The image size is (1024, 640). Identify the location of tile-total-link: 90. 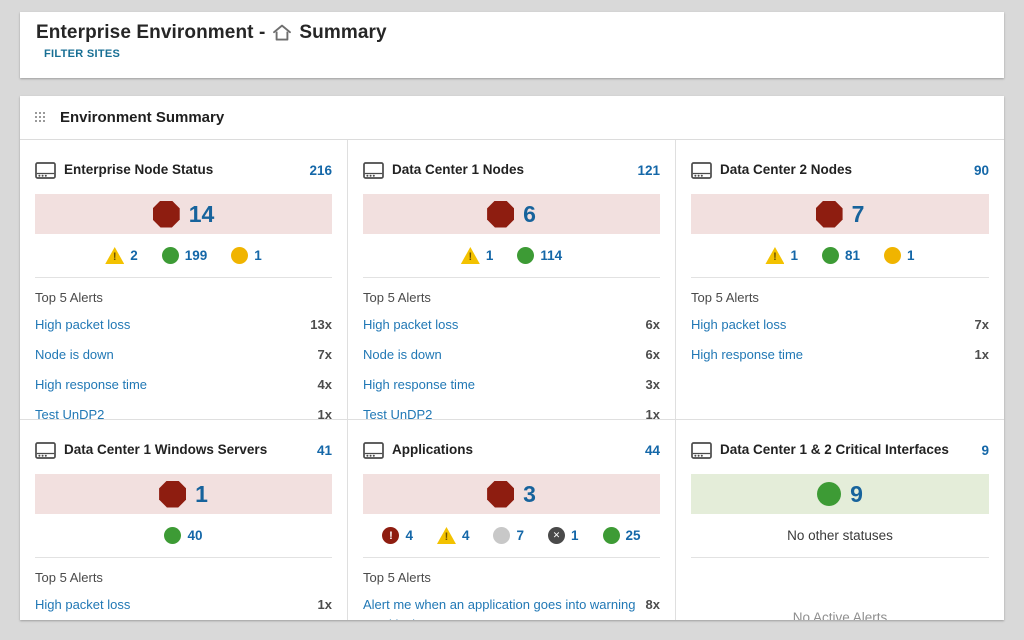
(981, 170).